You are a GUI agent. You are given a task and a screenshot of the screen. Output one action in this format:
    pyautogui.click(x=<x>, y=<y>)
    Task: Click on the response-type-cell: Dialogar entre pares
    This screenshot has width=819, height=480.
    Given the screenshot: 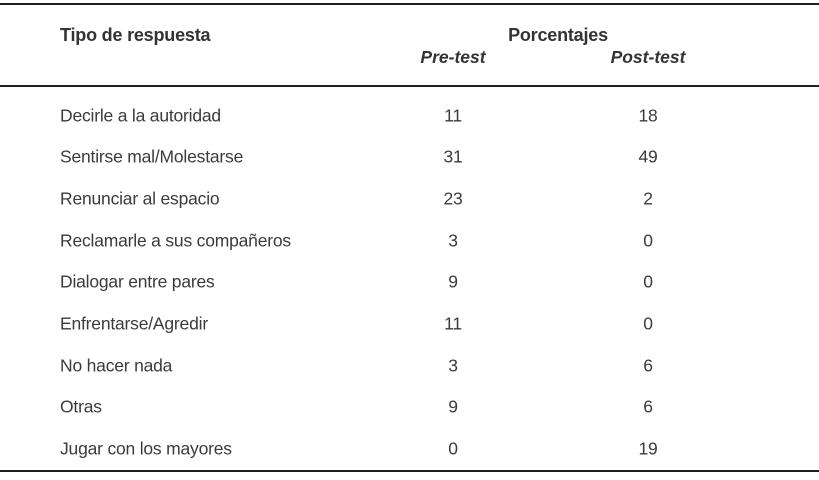 What is the action you would take?
    pyautogui.click(x=137, y=281)
    